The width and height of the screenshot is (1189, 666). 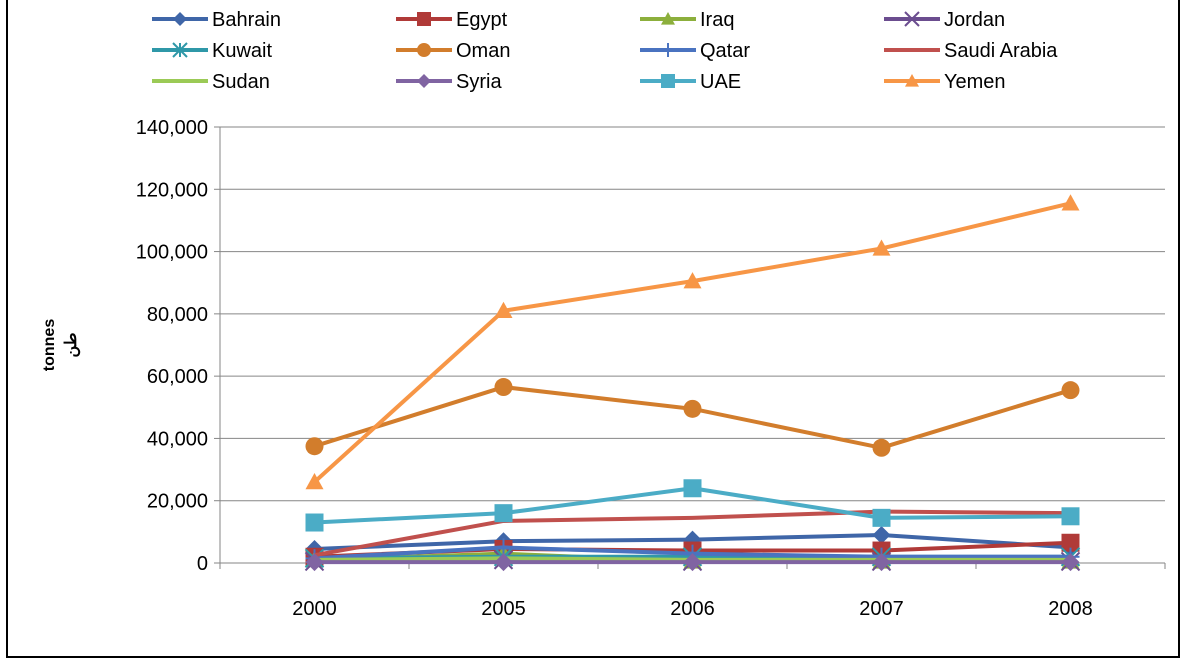 What do you see at coordinates (242, 51) in the screenshot?
I see `legend-label: Kuwait` at bounding box center [242, 51].